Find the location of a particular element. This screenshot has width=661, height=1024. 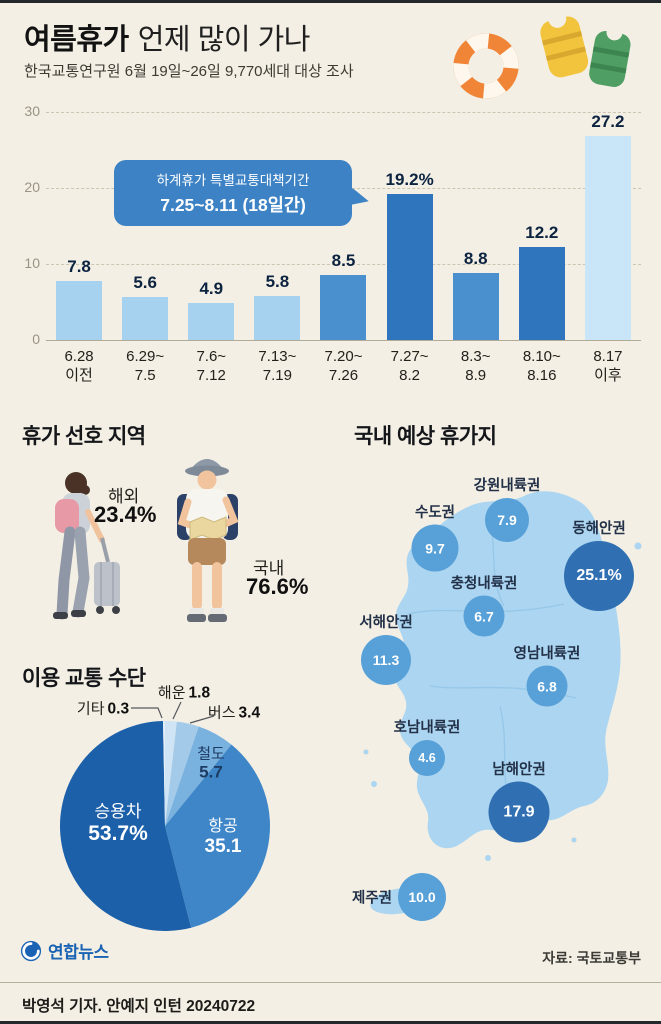

traveler-overseas-illustration is located at coordinates (86, 546).